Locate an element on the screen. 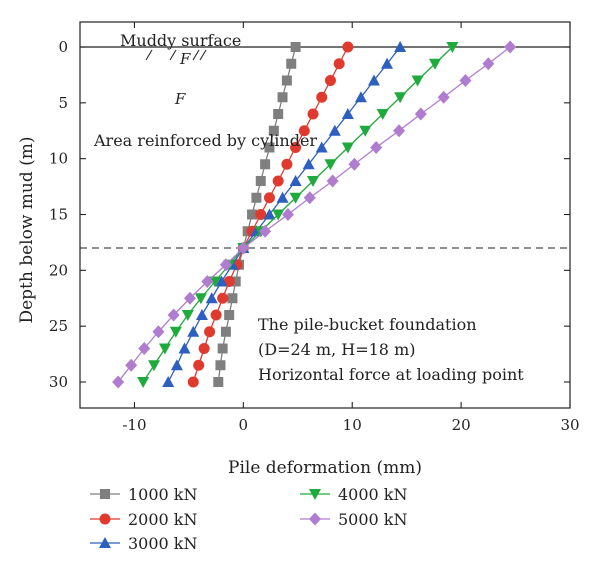 This screenshot has height=570, width=600. x-axis-title: Pile deformation (mm) is located at coordinates (325, 468).